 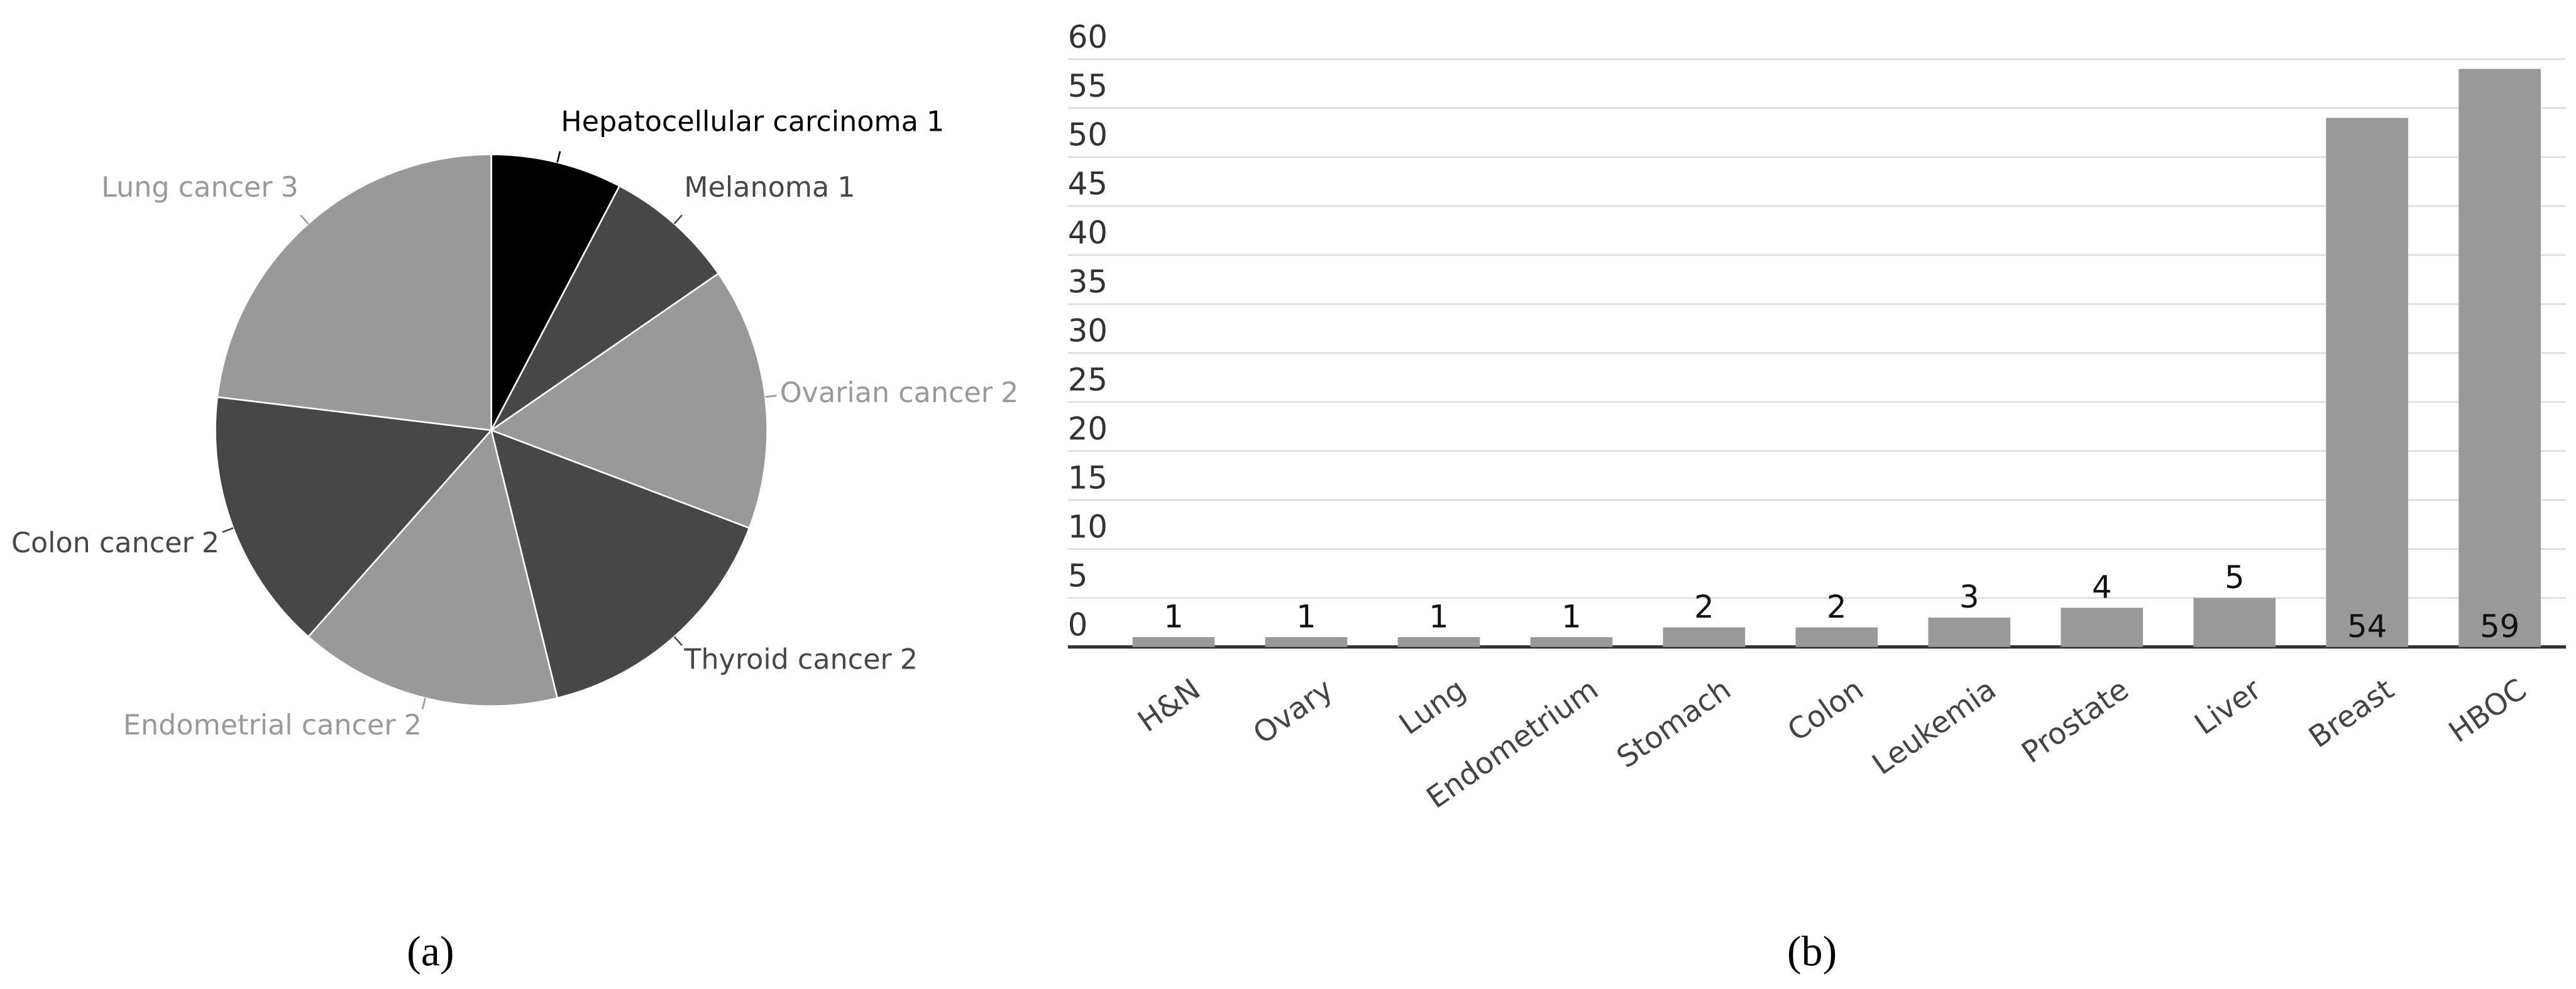 I want to click on y-tick-label: 20, so click(x=1088, y=429).